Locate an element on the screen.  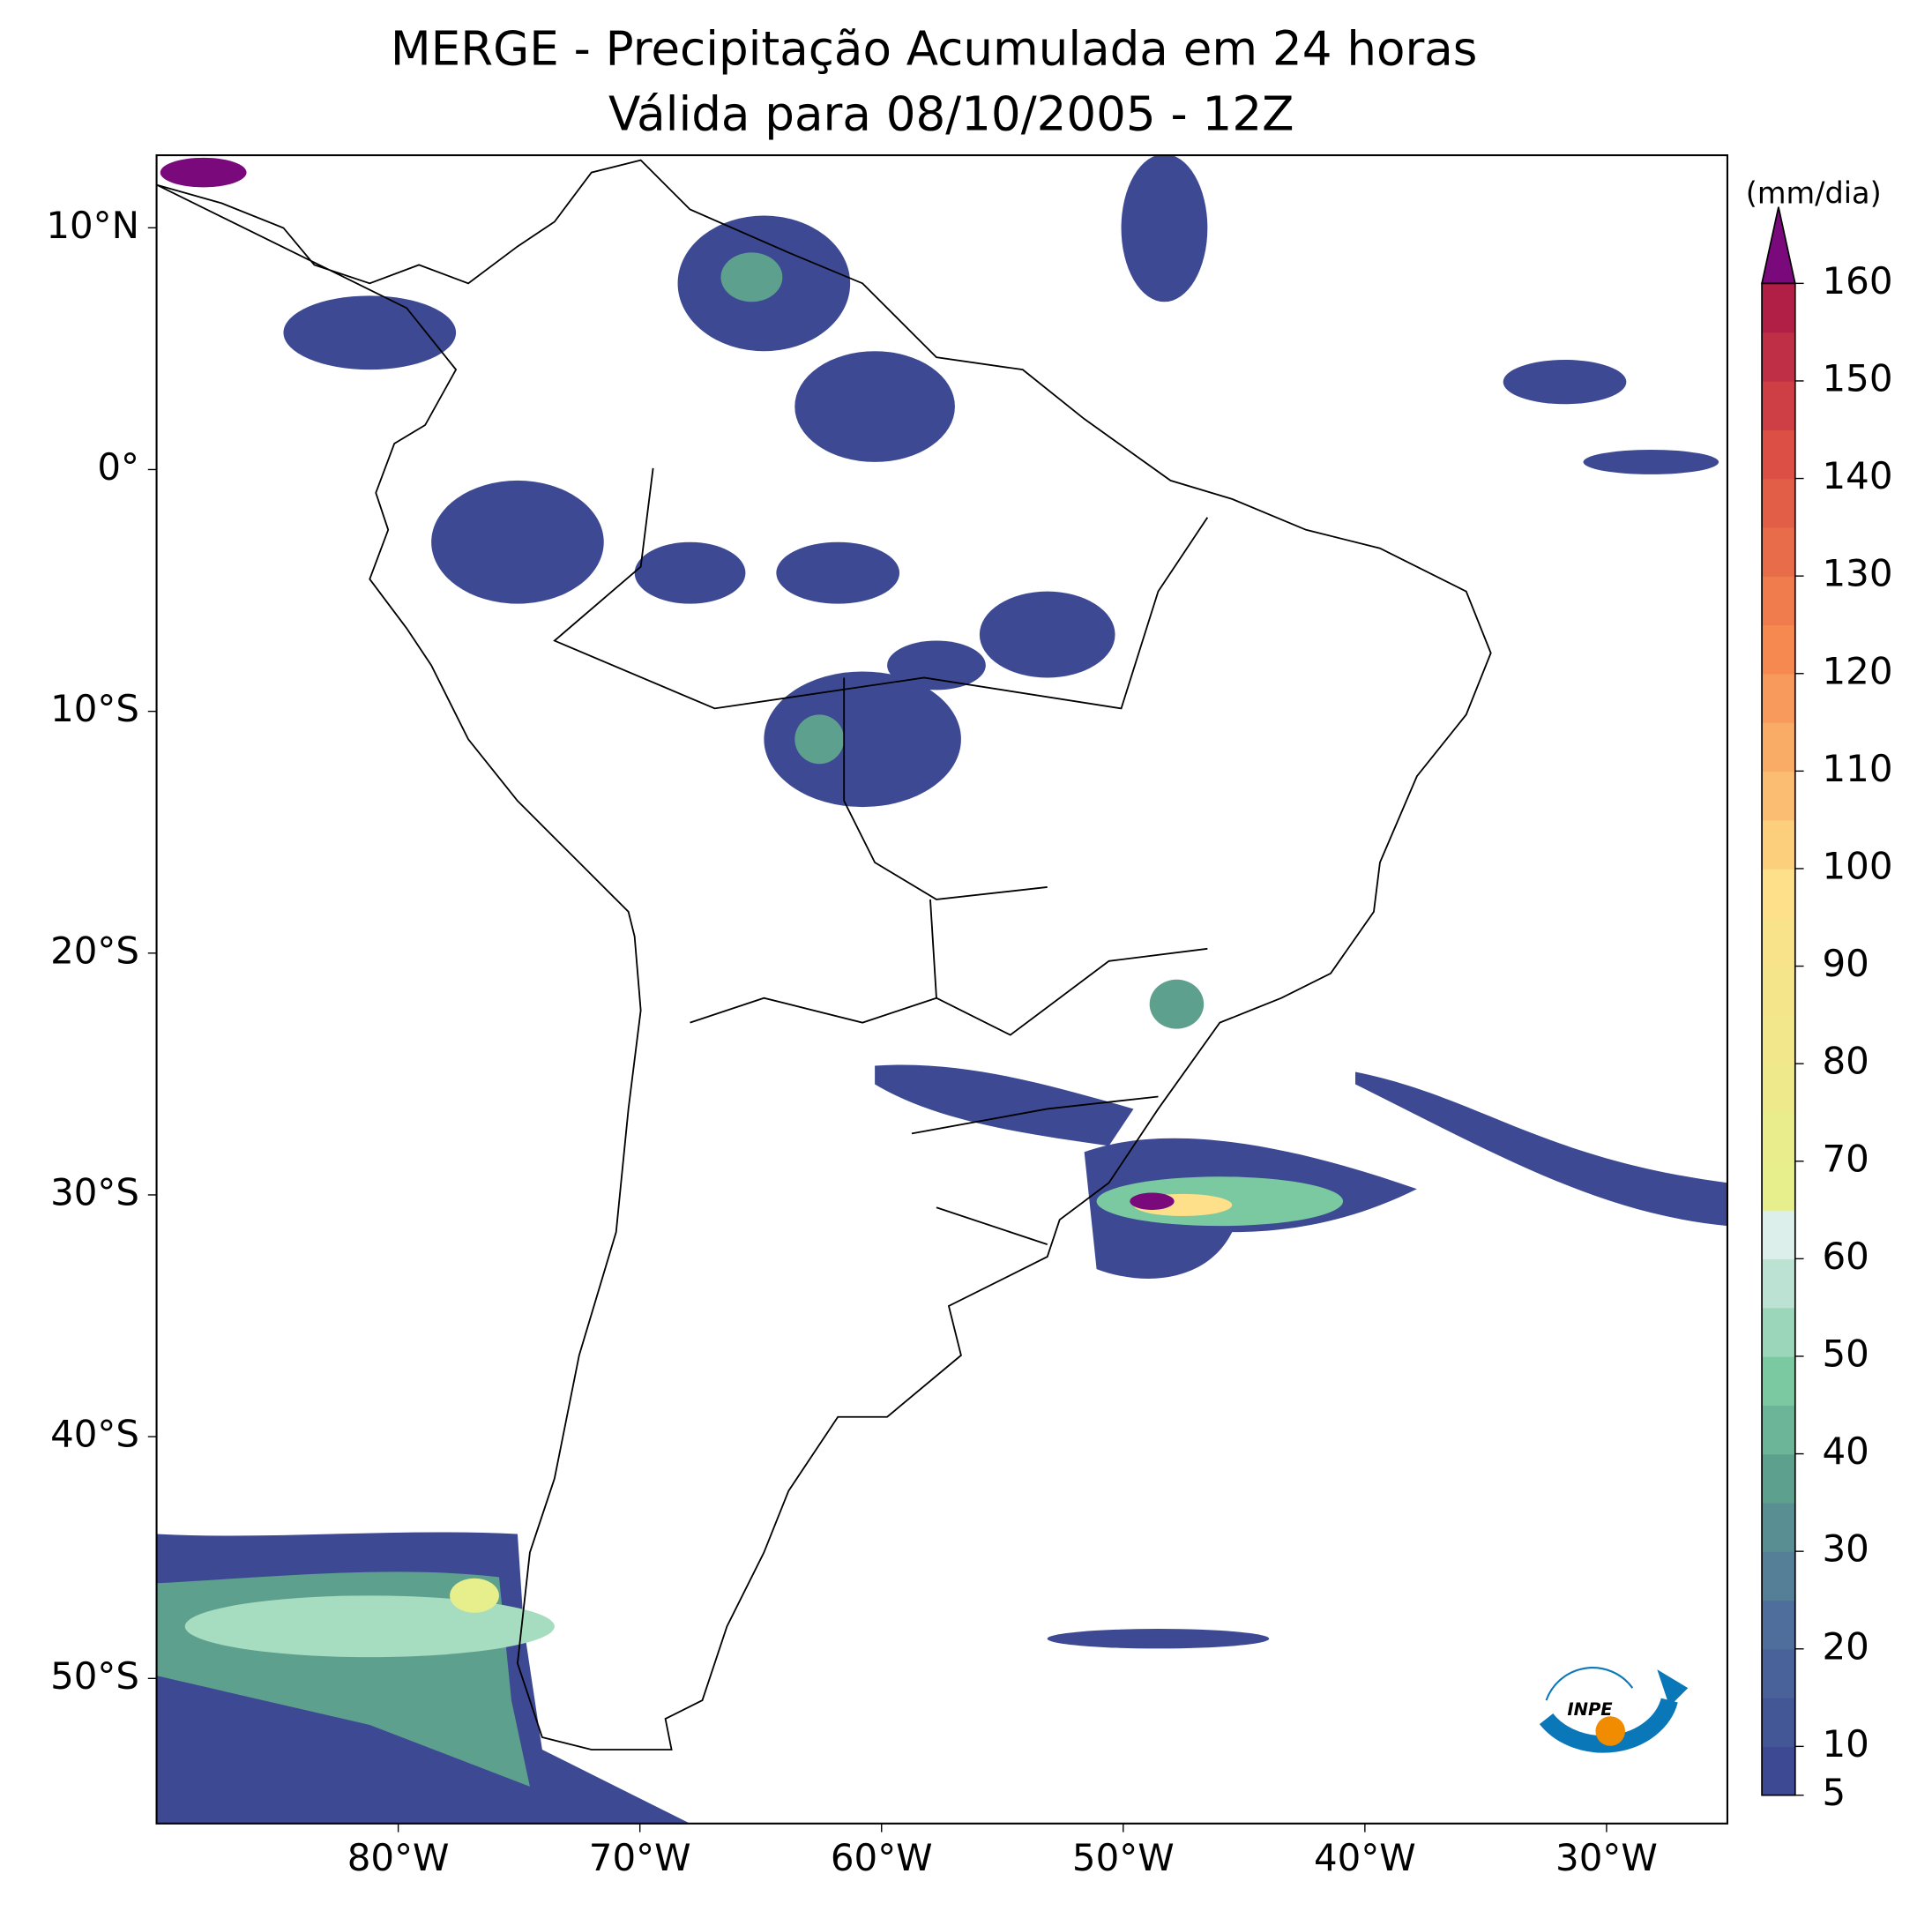
colorbar-tick-label: 60 is located at coordinates (1846, 1257).